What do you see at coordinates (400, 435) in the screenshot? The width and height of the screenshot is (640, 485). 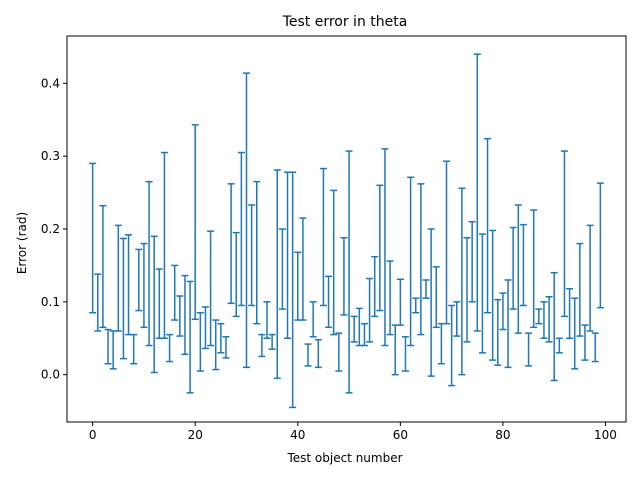 I see `x-tick-label-60: 60` at bounding box center [400, 435].